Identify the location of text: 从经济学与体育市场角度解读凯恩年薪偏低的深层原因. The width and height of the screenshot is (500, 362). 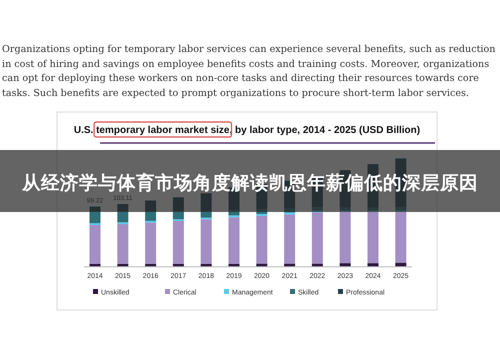
(249, 182).